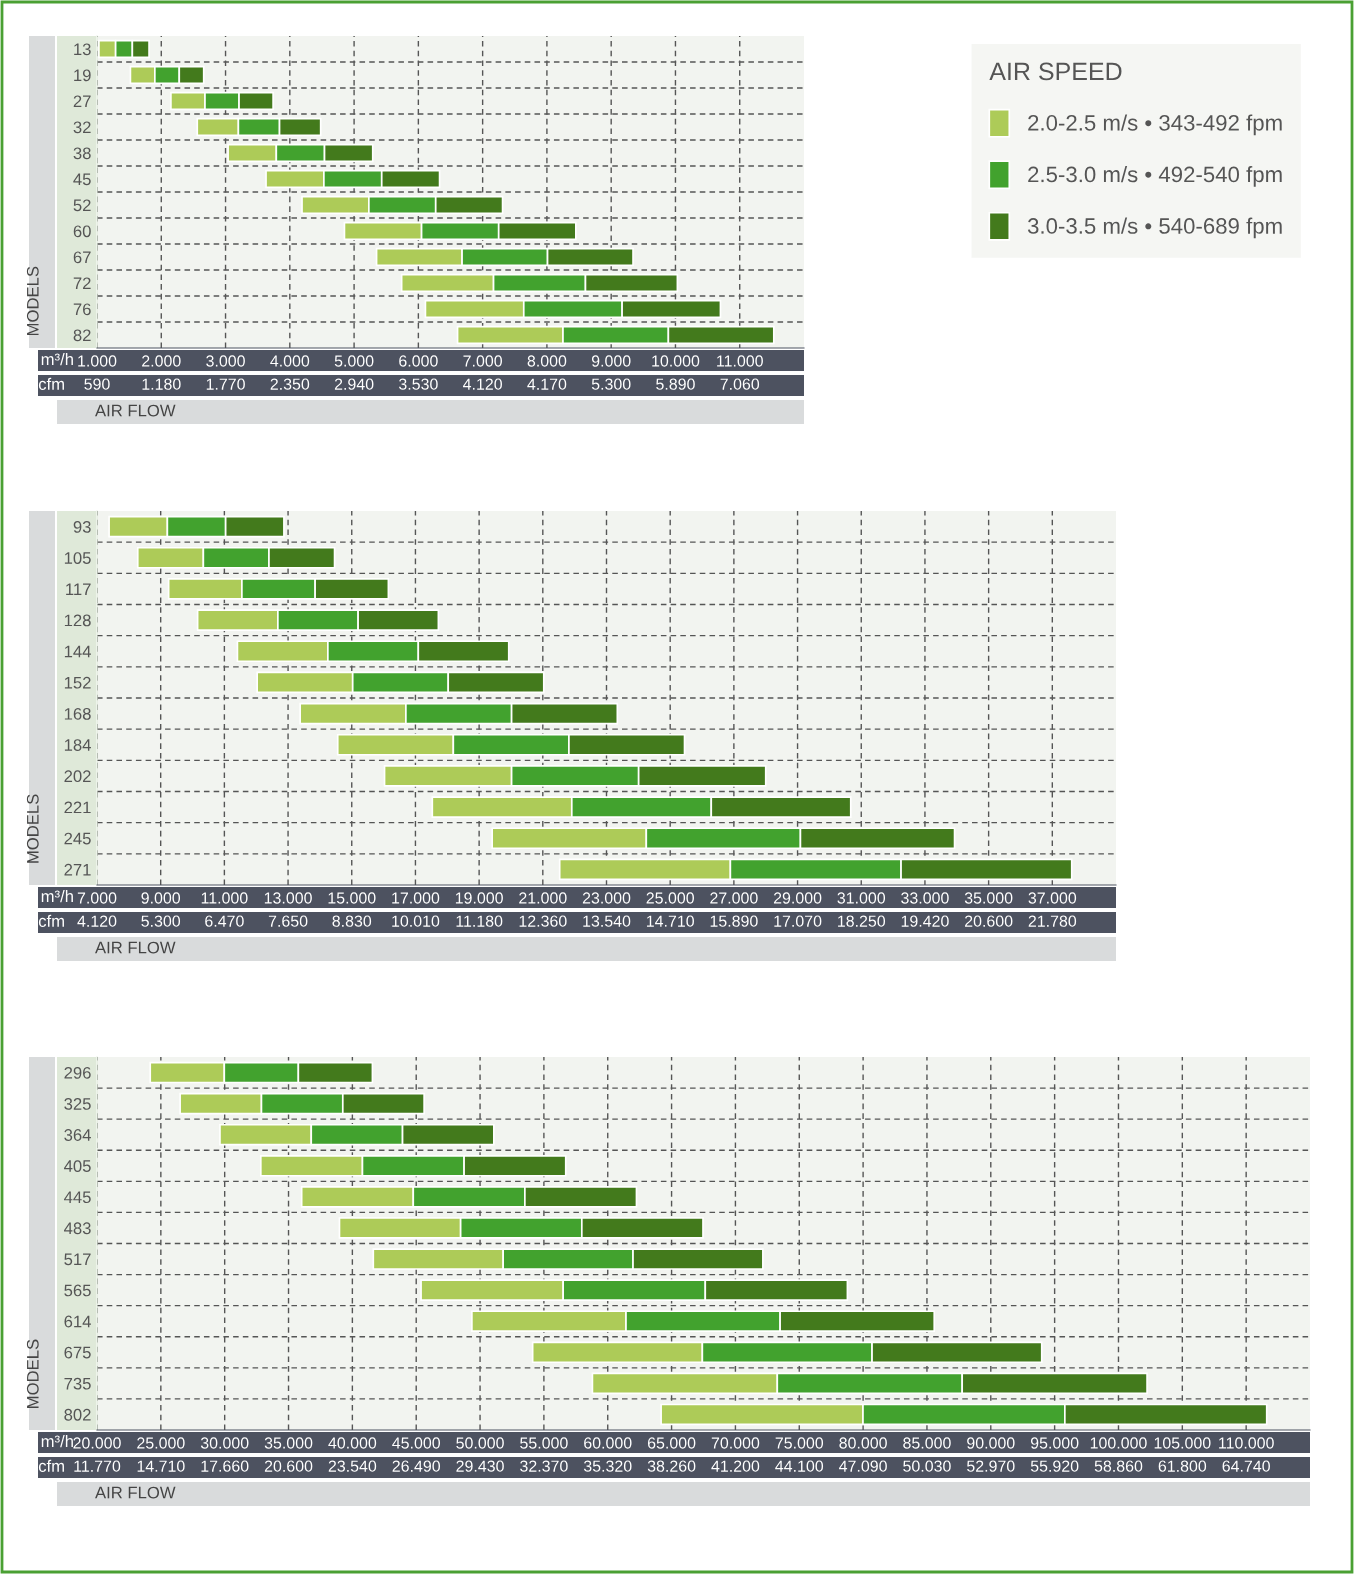  What do you see at coordinates (1246, 1466) in the screenshot?
I see `text: 64.740` at bounding box center [1246, 1466].